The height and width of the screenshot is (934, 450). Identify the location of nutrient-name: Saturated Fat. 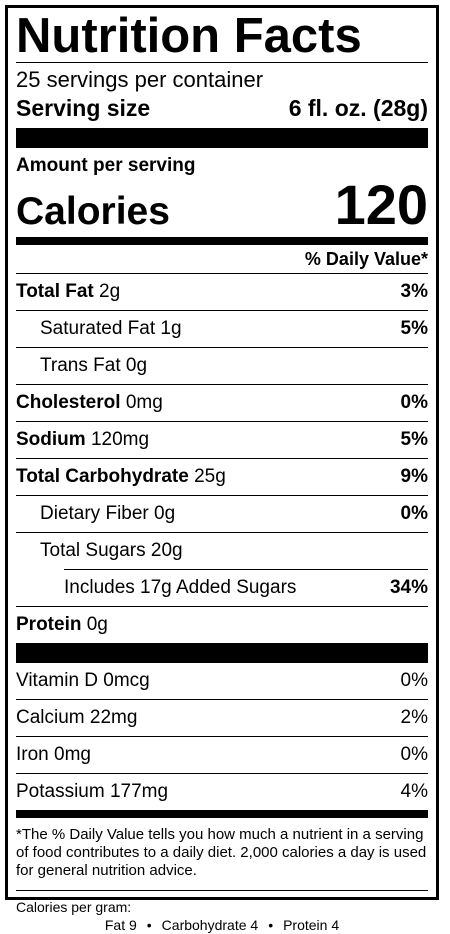
(98, 328).